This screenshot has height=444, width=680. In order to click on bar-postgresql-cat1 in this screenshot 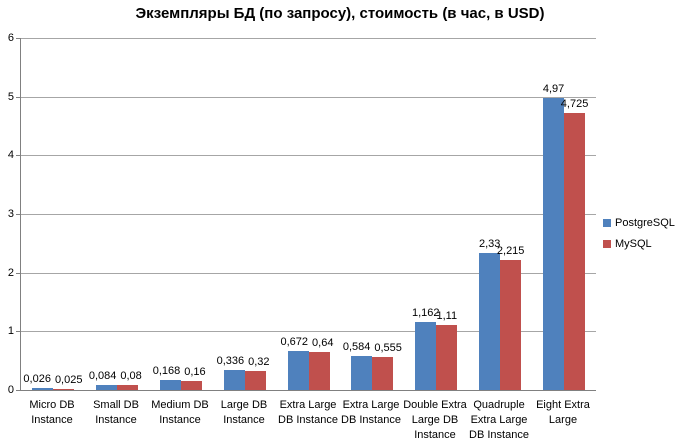, I will do `click(42, 389)`.